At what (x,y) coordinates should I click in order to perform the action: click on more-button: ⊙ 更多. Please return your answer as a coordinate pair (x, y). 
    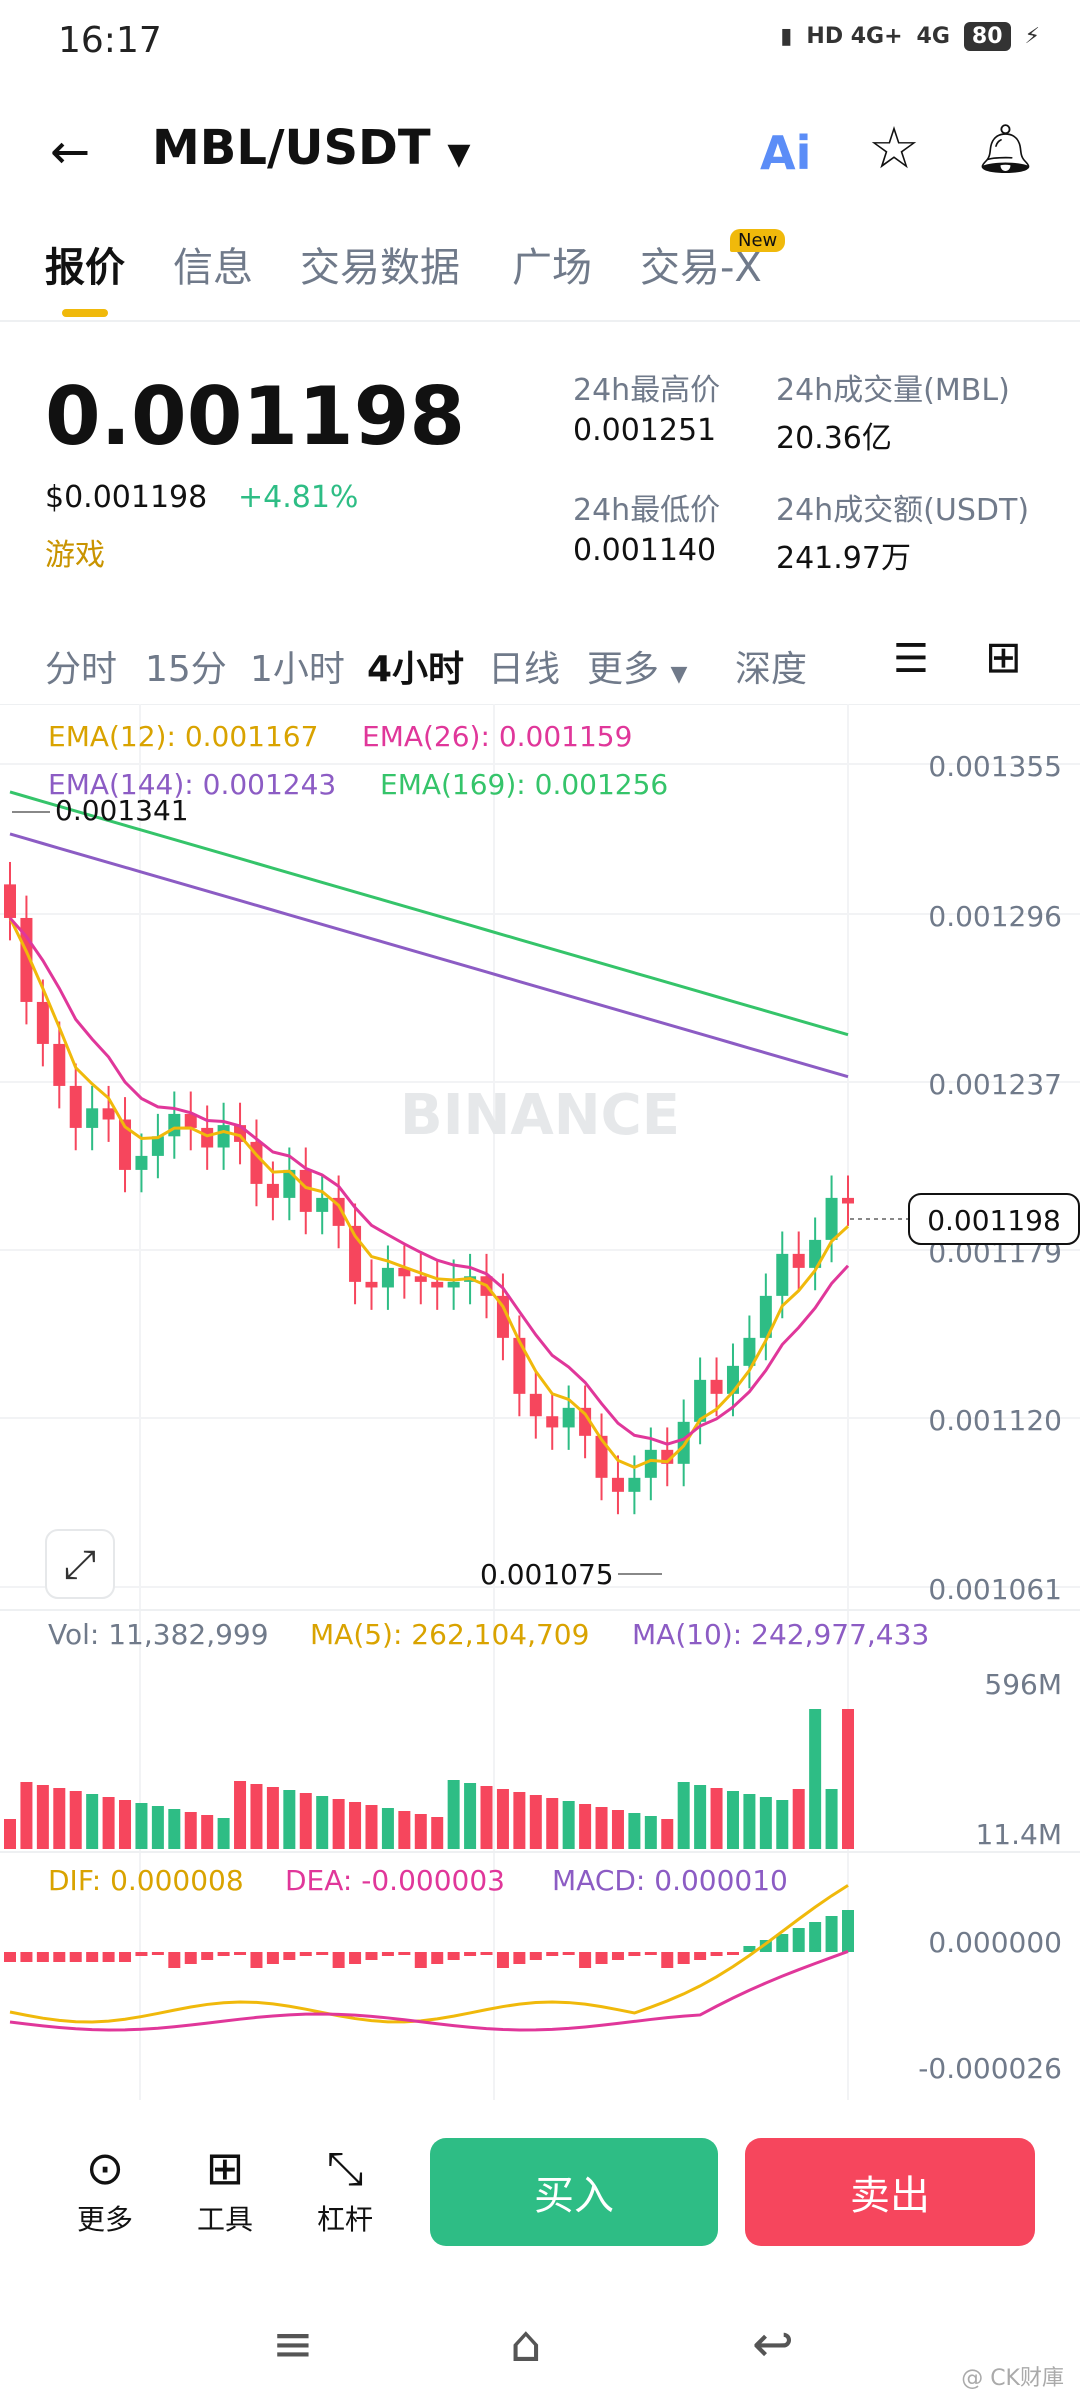
    Looking at the image, I should click on (105, 2188).